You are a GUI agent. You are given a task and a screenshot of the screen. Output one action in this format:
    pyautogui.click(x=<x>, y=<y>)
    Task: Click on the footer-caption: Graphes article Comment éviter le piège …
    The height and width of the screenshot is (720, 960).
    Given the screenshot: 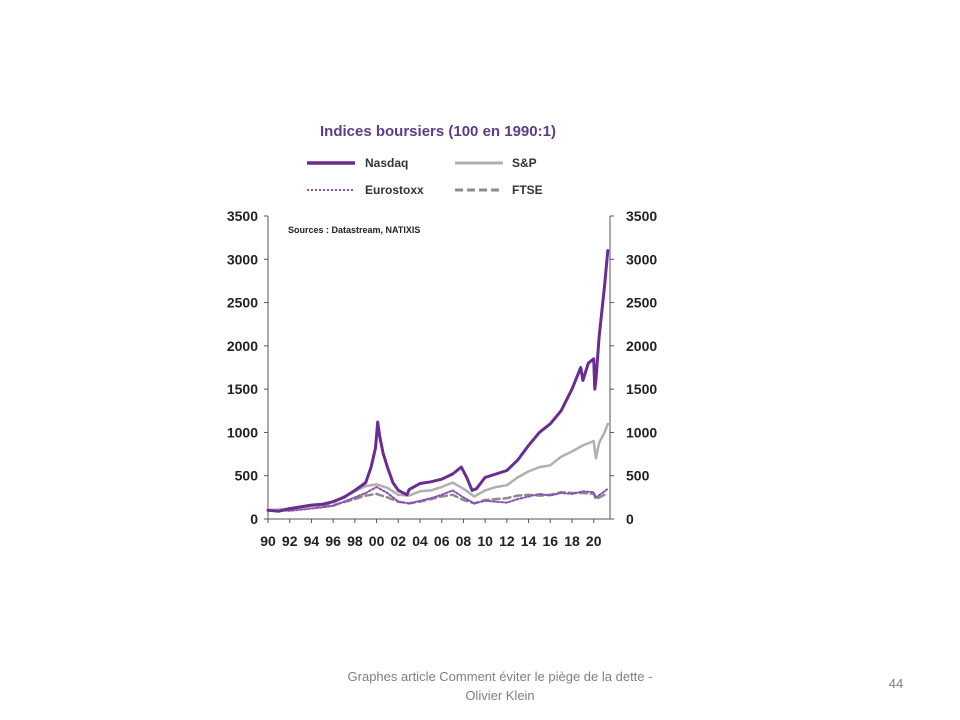 What is the action you would take?
    pyautogui.click(x=500, y=686)
    